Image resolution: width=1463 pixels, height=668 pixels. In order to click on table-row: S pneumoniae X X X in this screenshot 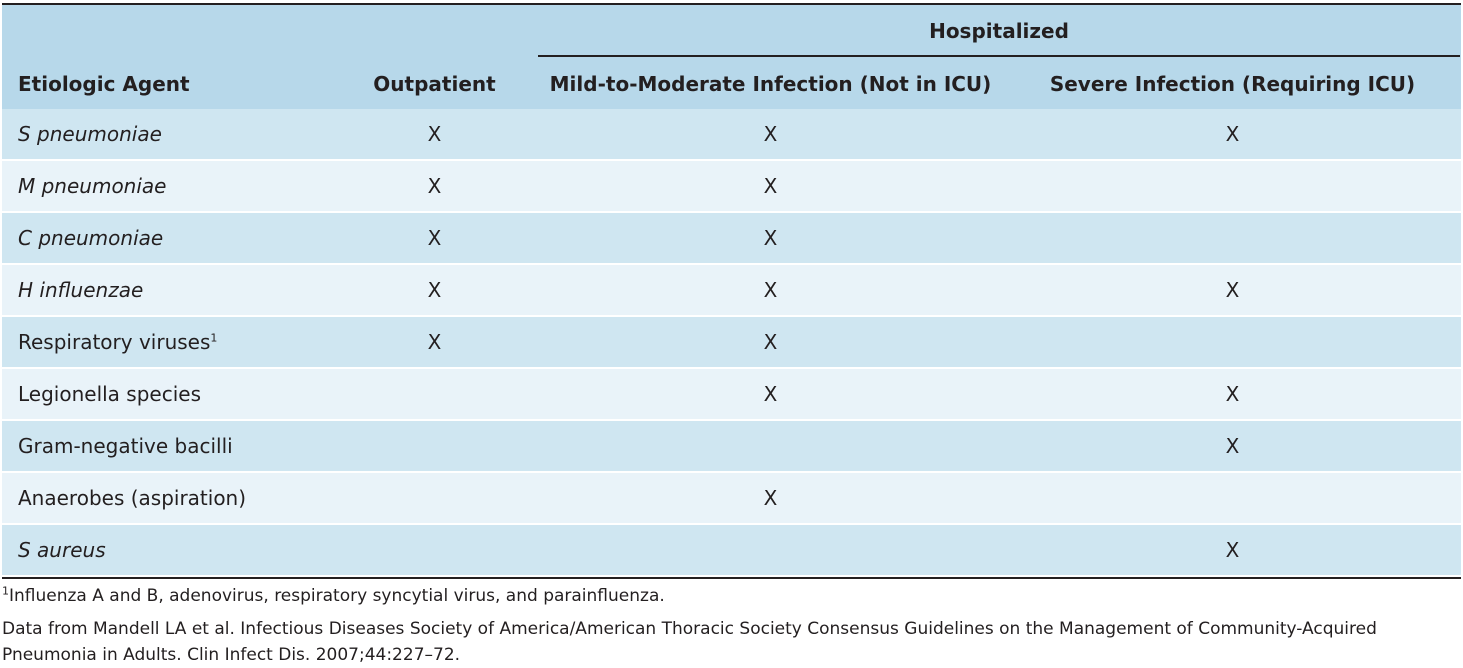, I will do `click(731, 135)`.